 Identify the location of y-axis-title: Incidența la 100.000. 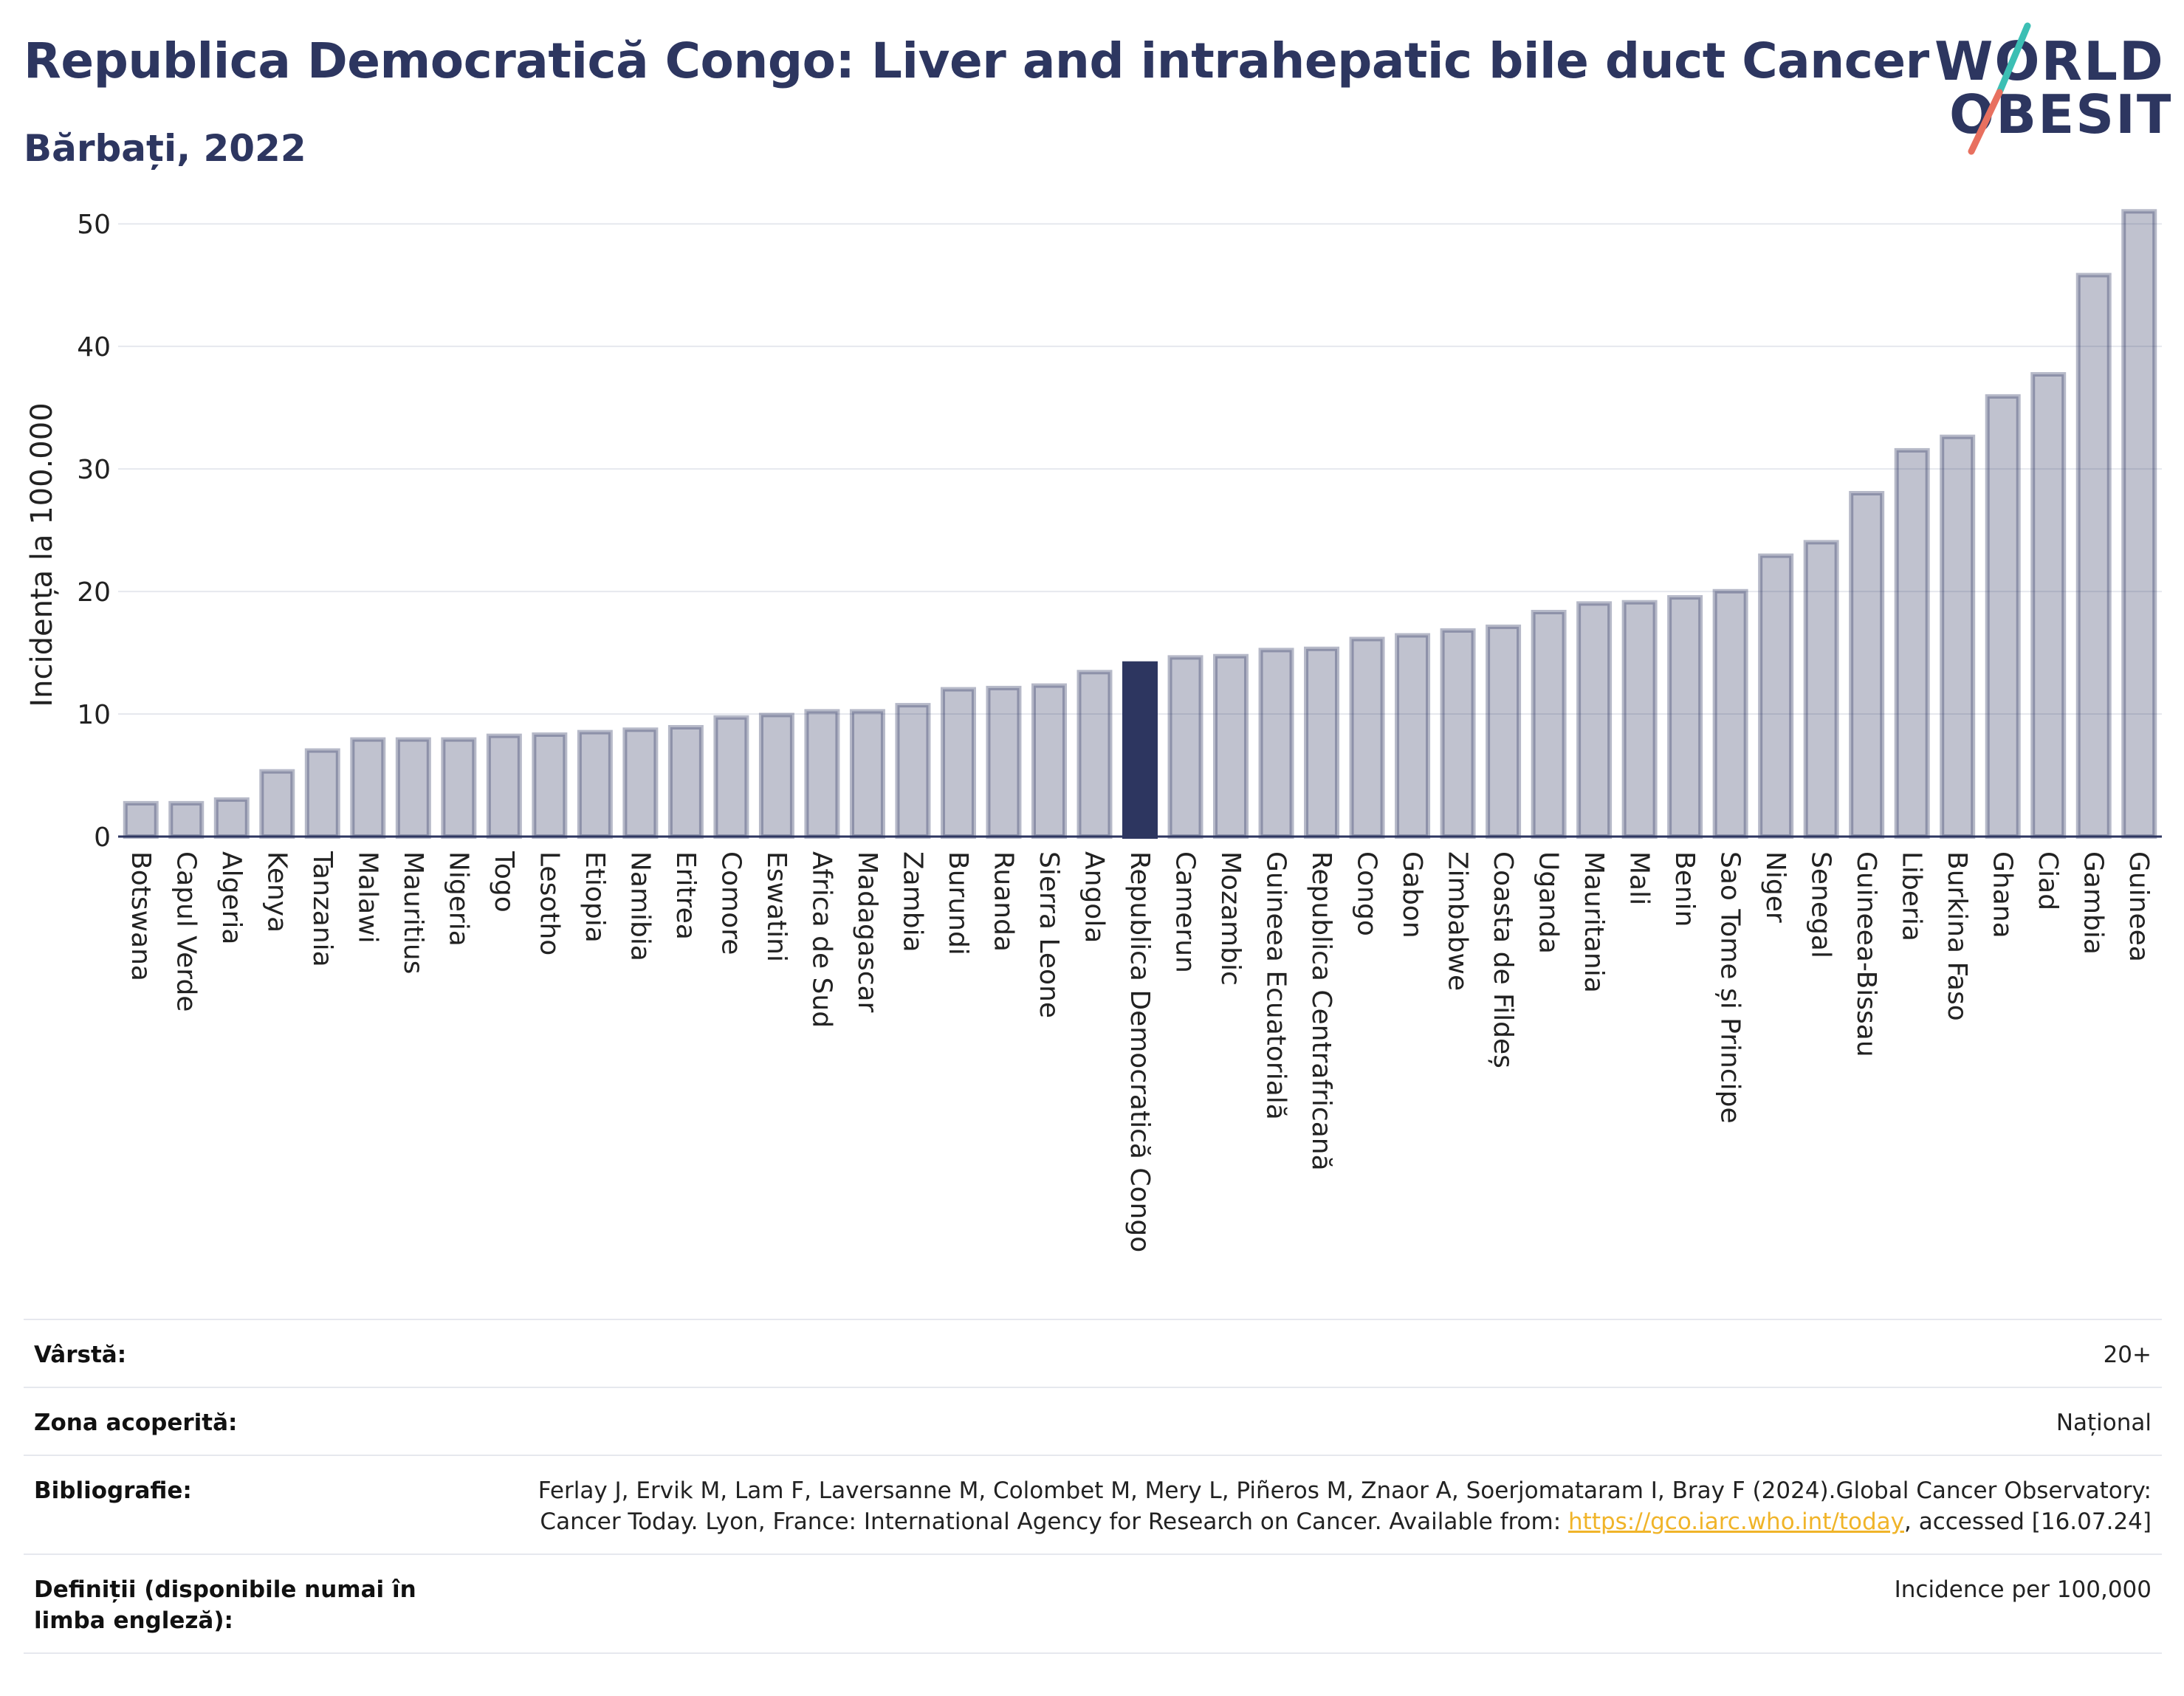
(42, 555).